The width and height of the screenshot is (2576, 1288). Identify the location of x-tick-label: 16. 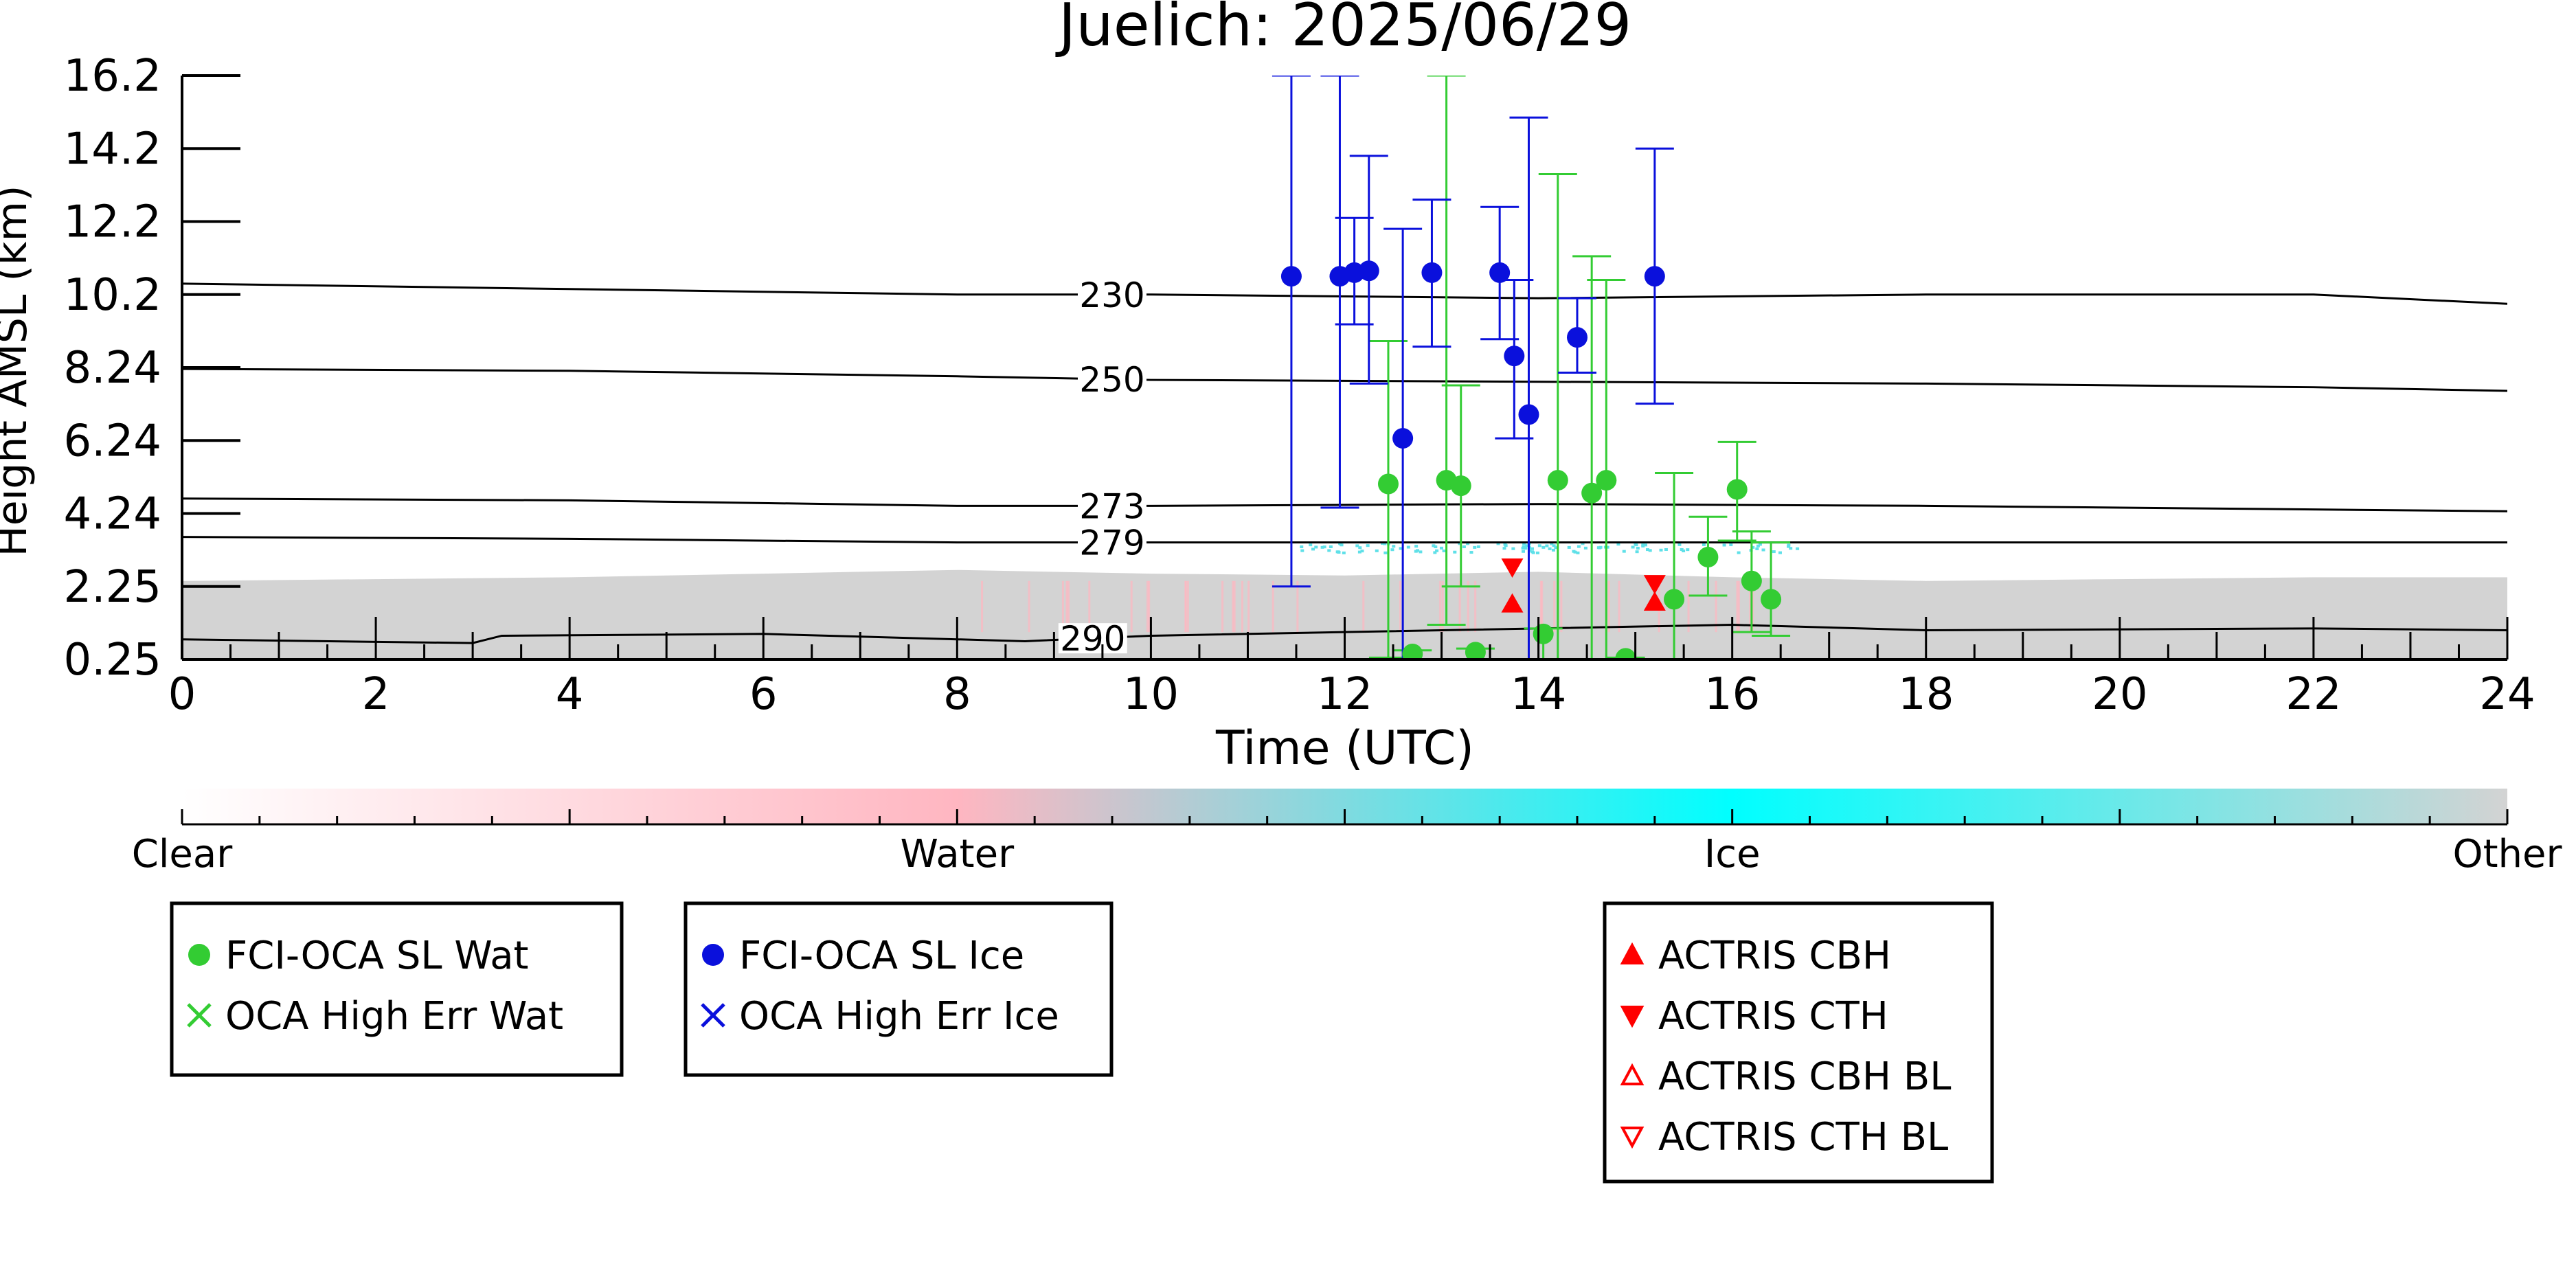
(1732, 694).